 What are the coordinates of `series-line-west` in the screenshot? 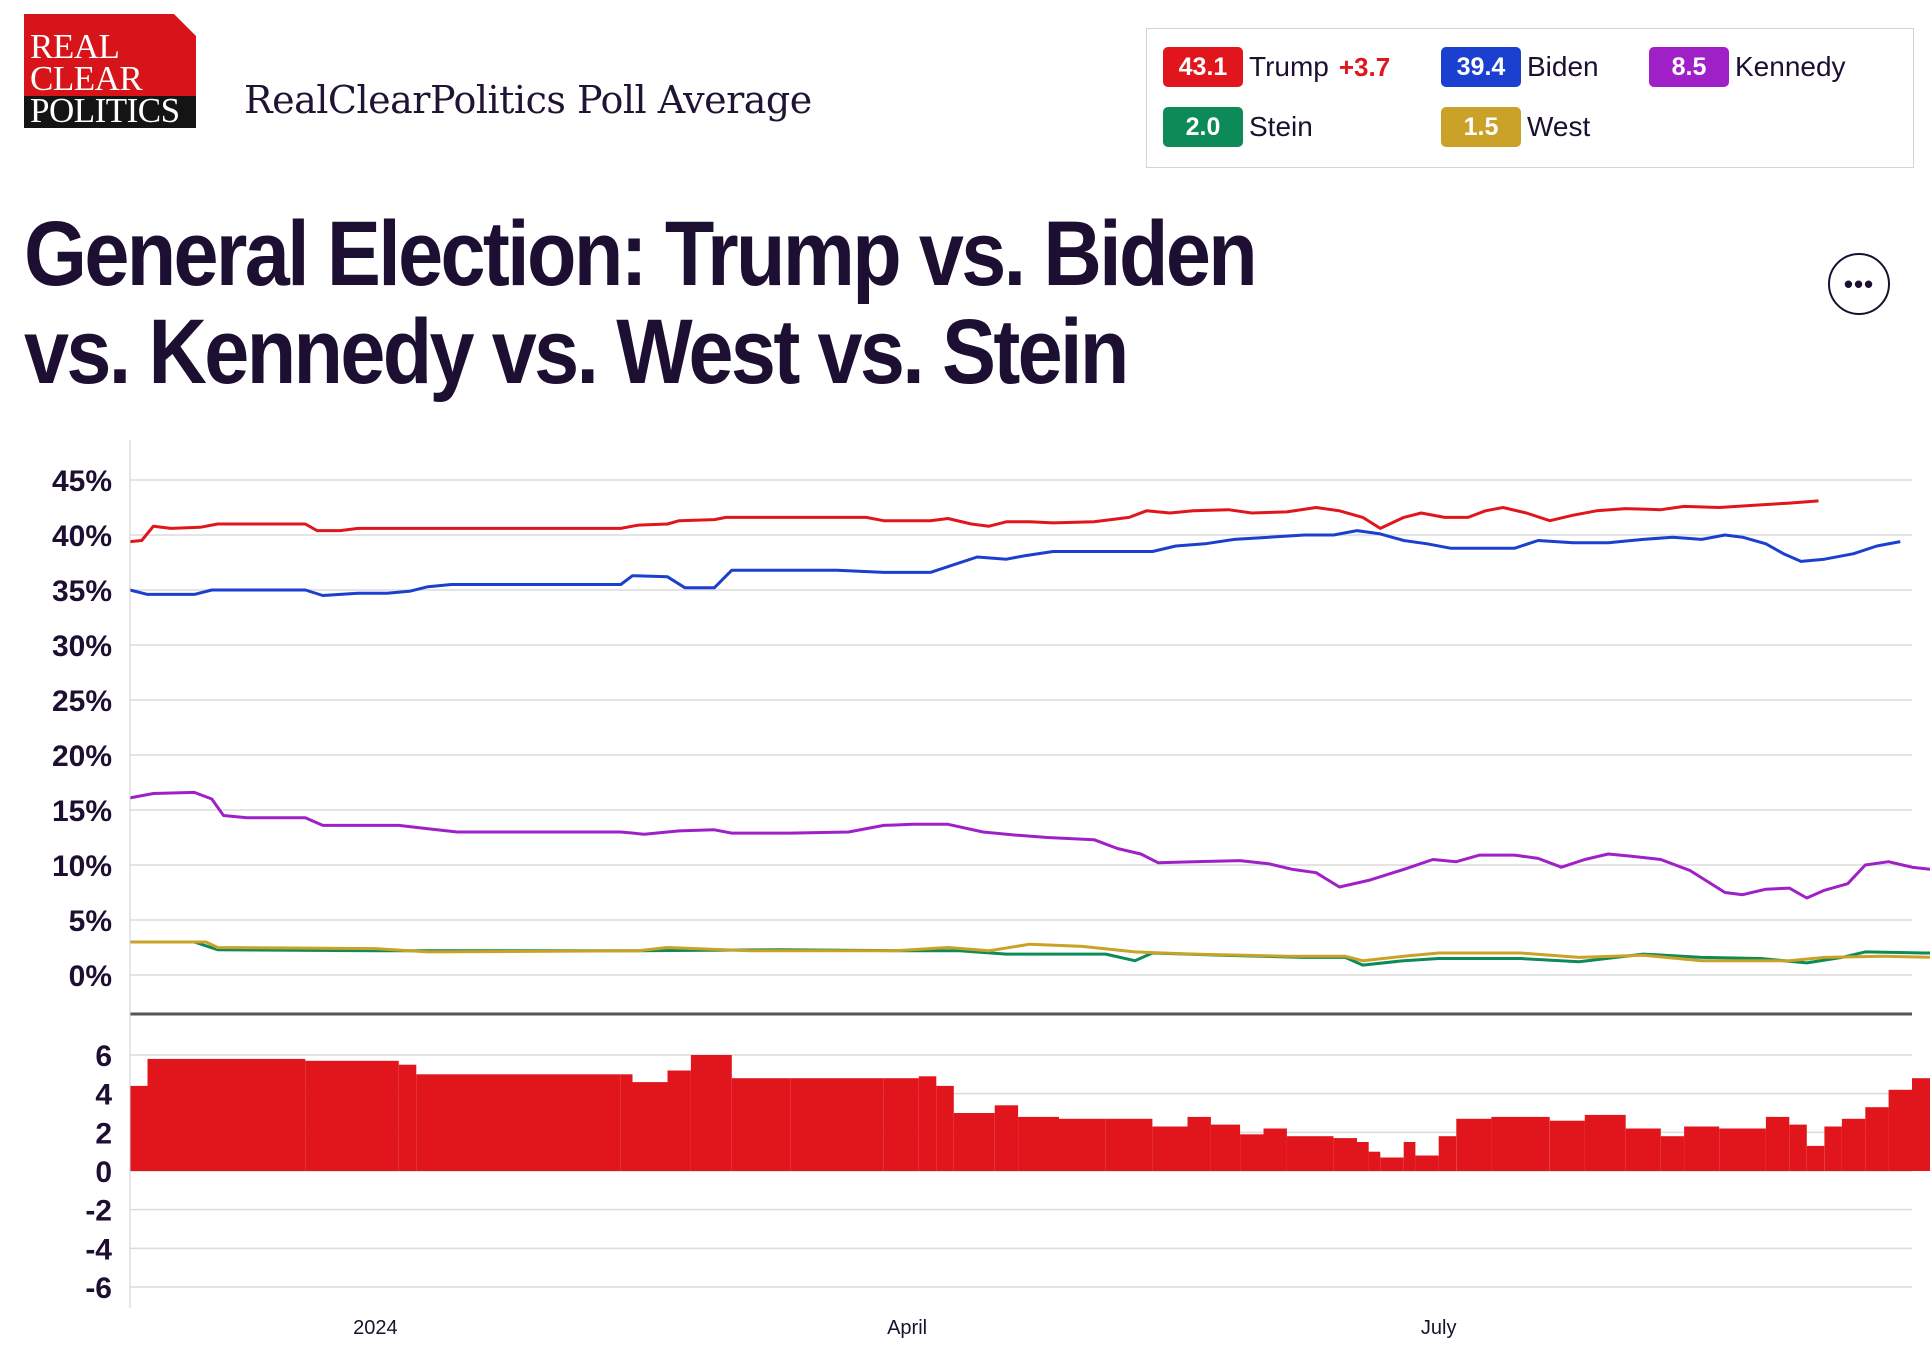 It's located at (1030, 951).